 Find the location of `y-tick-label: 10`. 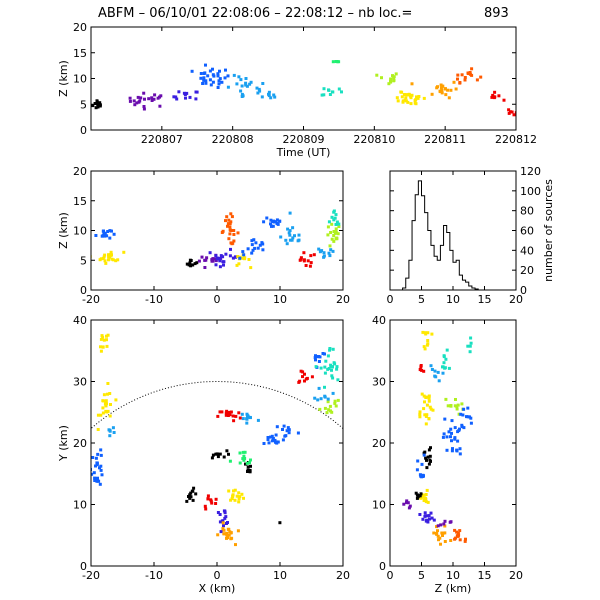

y-tick-label: 10 is located at coordinates (80, 231).